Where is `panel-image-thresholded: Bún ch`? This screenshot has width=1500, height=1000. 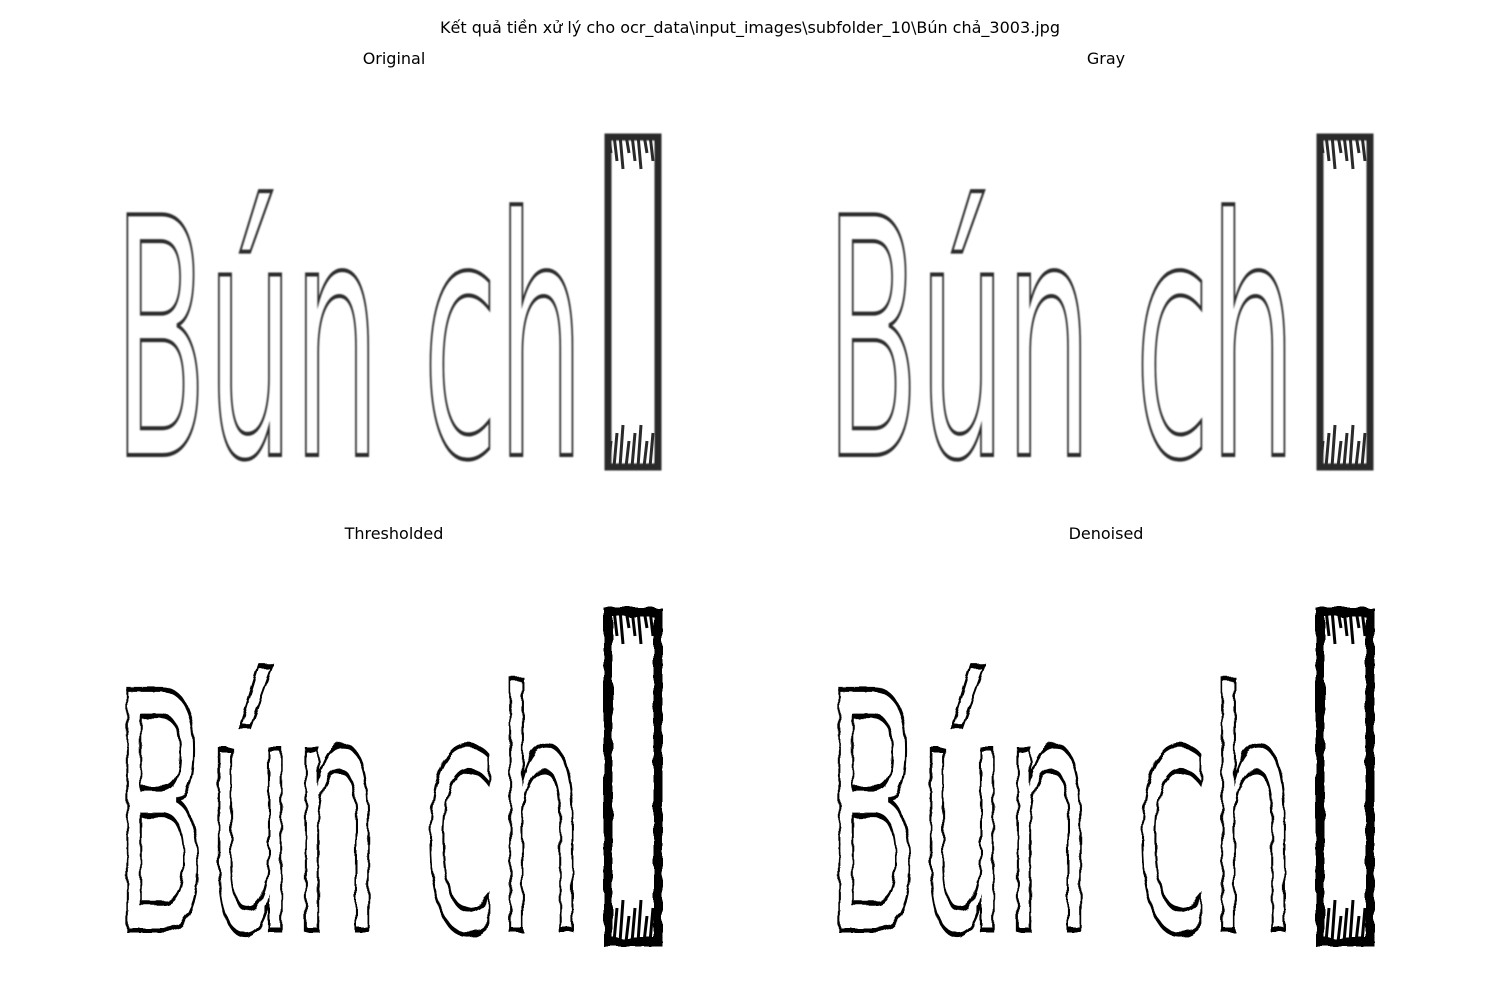
panel-image-thresholded: Bún ch is located at coordinates (388, 790).